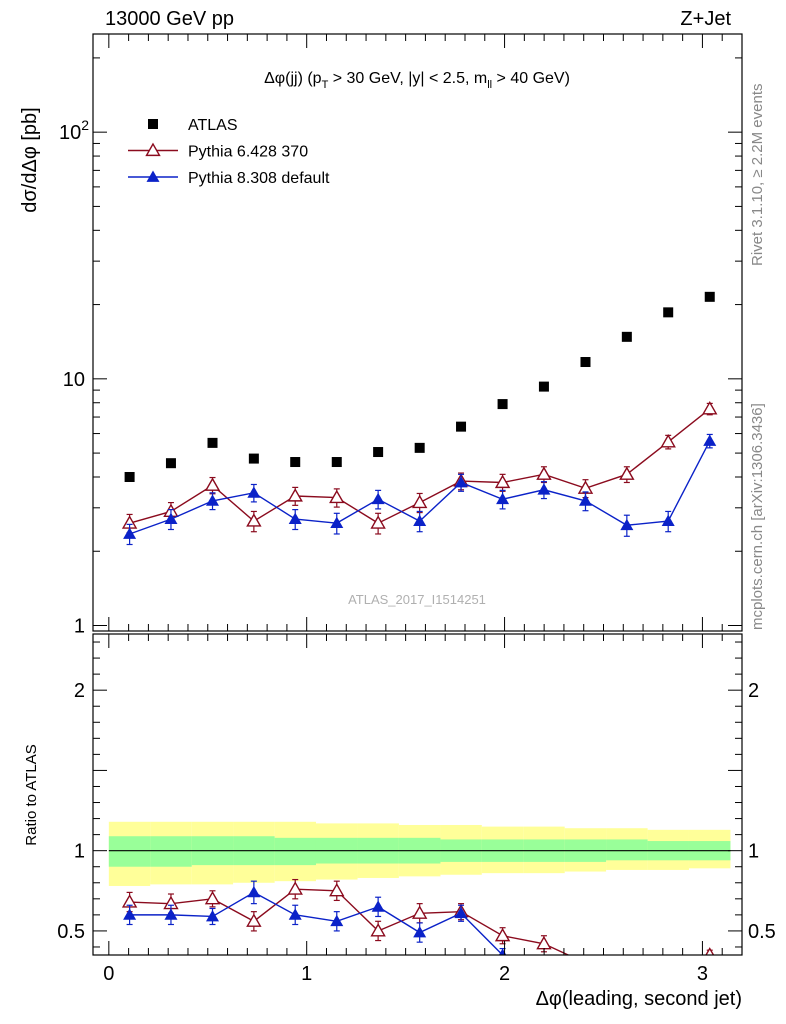 The image size is (786, 1024). I want to click on ratio-x-axis-label: Δφ(leading, second jet), so click(639, 999).